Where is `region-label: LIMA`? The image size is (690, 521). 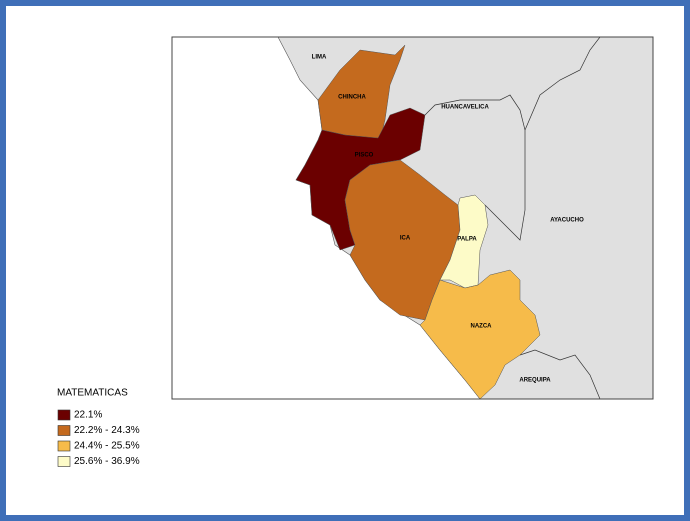
region-label: LIMA is located at coordinates (319, 58).